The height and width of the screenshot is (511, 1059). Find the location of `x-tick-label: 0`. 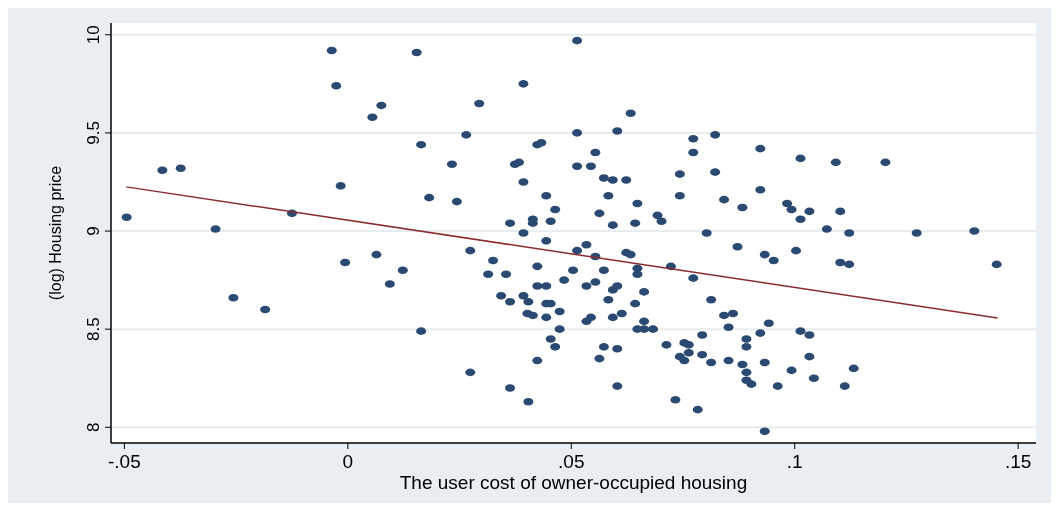

x-tick-label: 0 is located at coordinates (348, 461).